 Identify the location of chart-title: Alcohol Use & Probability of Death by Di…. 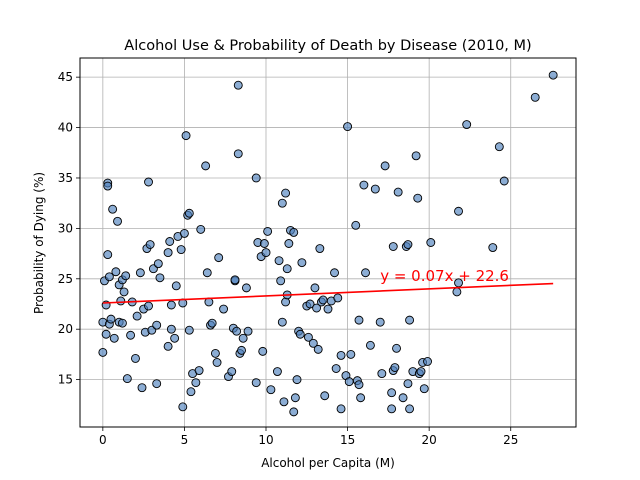
(327, 46).